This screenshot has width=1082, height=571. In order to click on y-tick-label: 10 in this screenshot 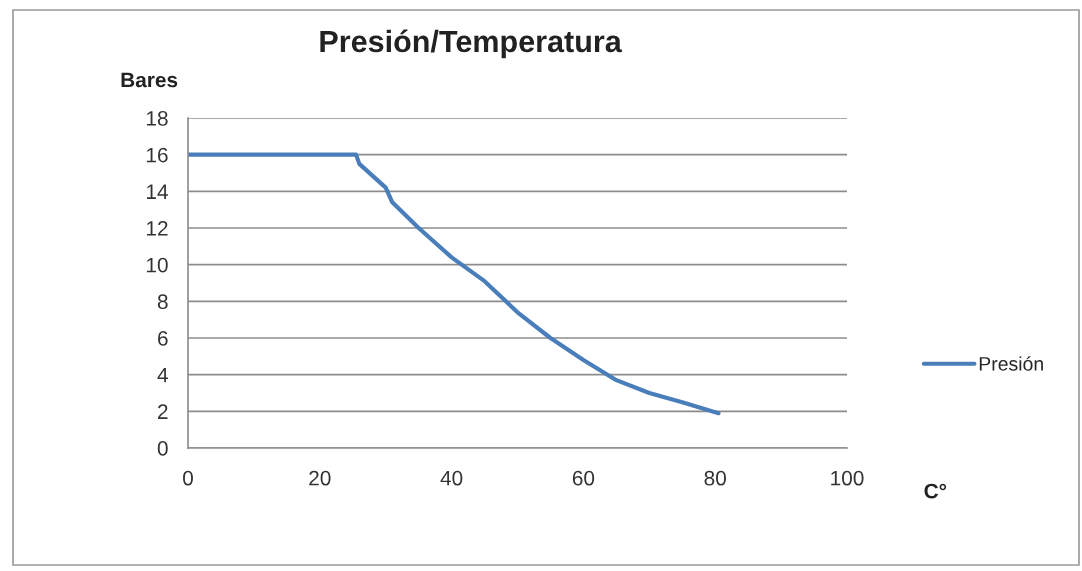, I will do `click(157, 265)`.